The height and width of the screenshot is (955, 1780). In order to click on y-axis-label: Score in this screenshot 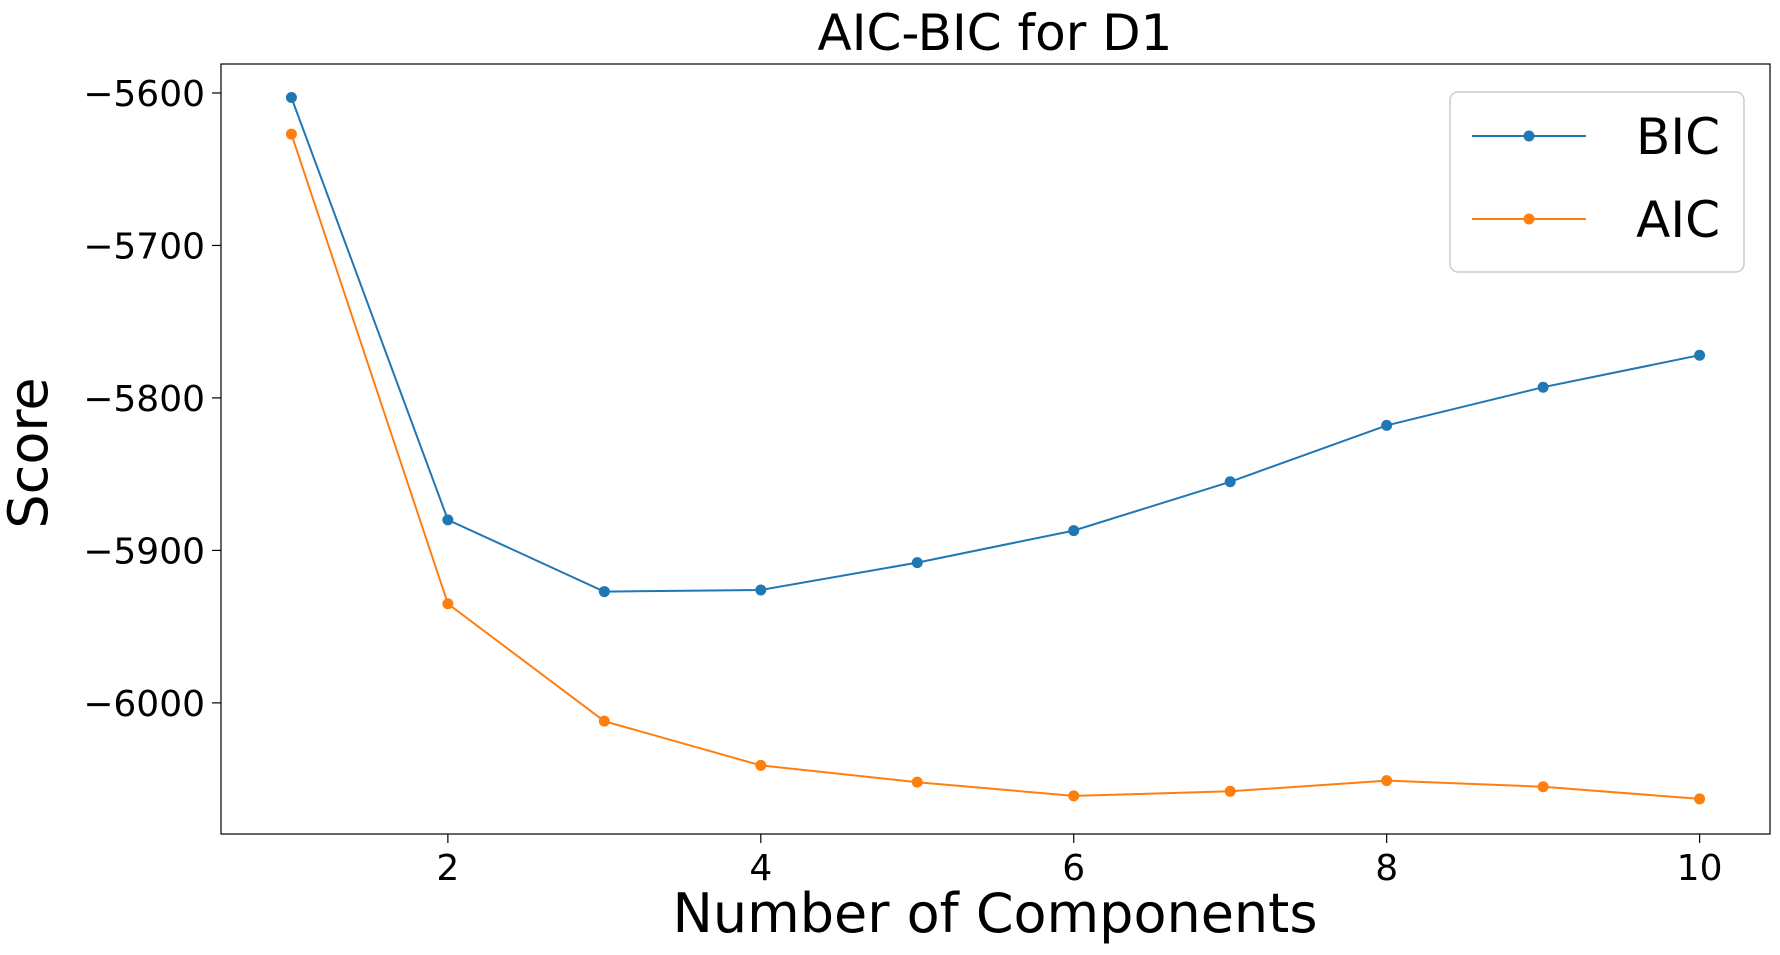, I will do `click(30, 452)`.